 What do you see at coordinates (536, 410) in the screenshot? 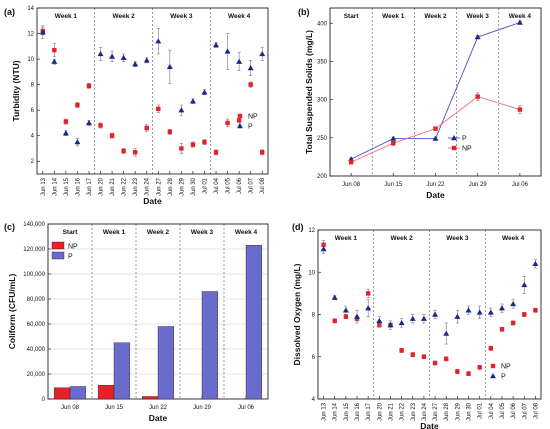
I see `x-tick-label: Jul 08` at bounding box center [536, 410].